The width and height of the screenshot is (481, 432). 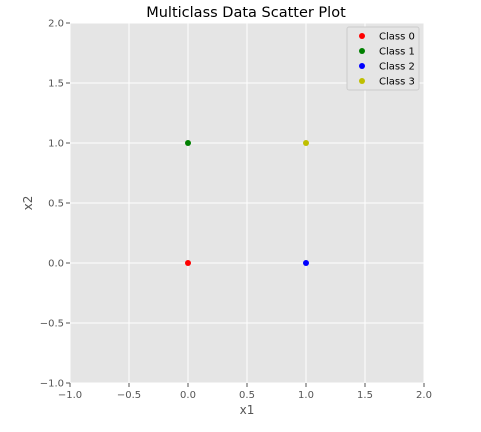 I want to click on y-tick-label: 2.0, so click(x=56, y=24).